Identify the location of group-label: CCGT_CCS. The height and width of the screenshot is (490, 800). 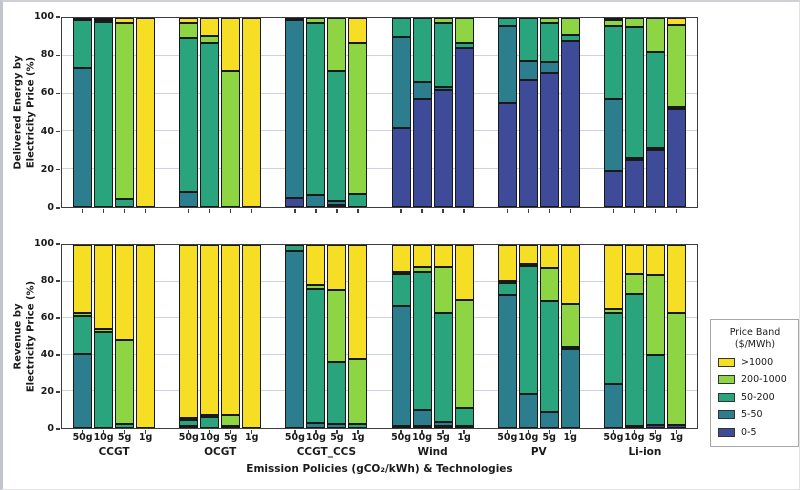
(326, 452).